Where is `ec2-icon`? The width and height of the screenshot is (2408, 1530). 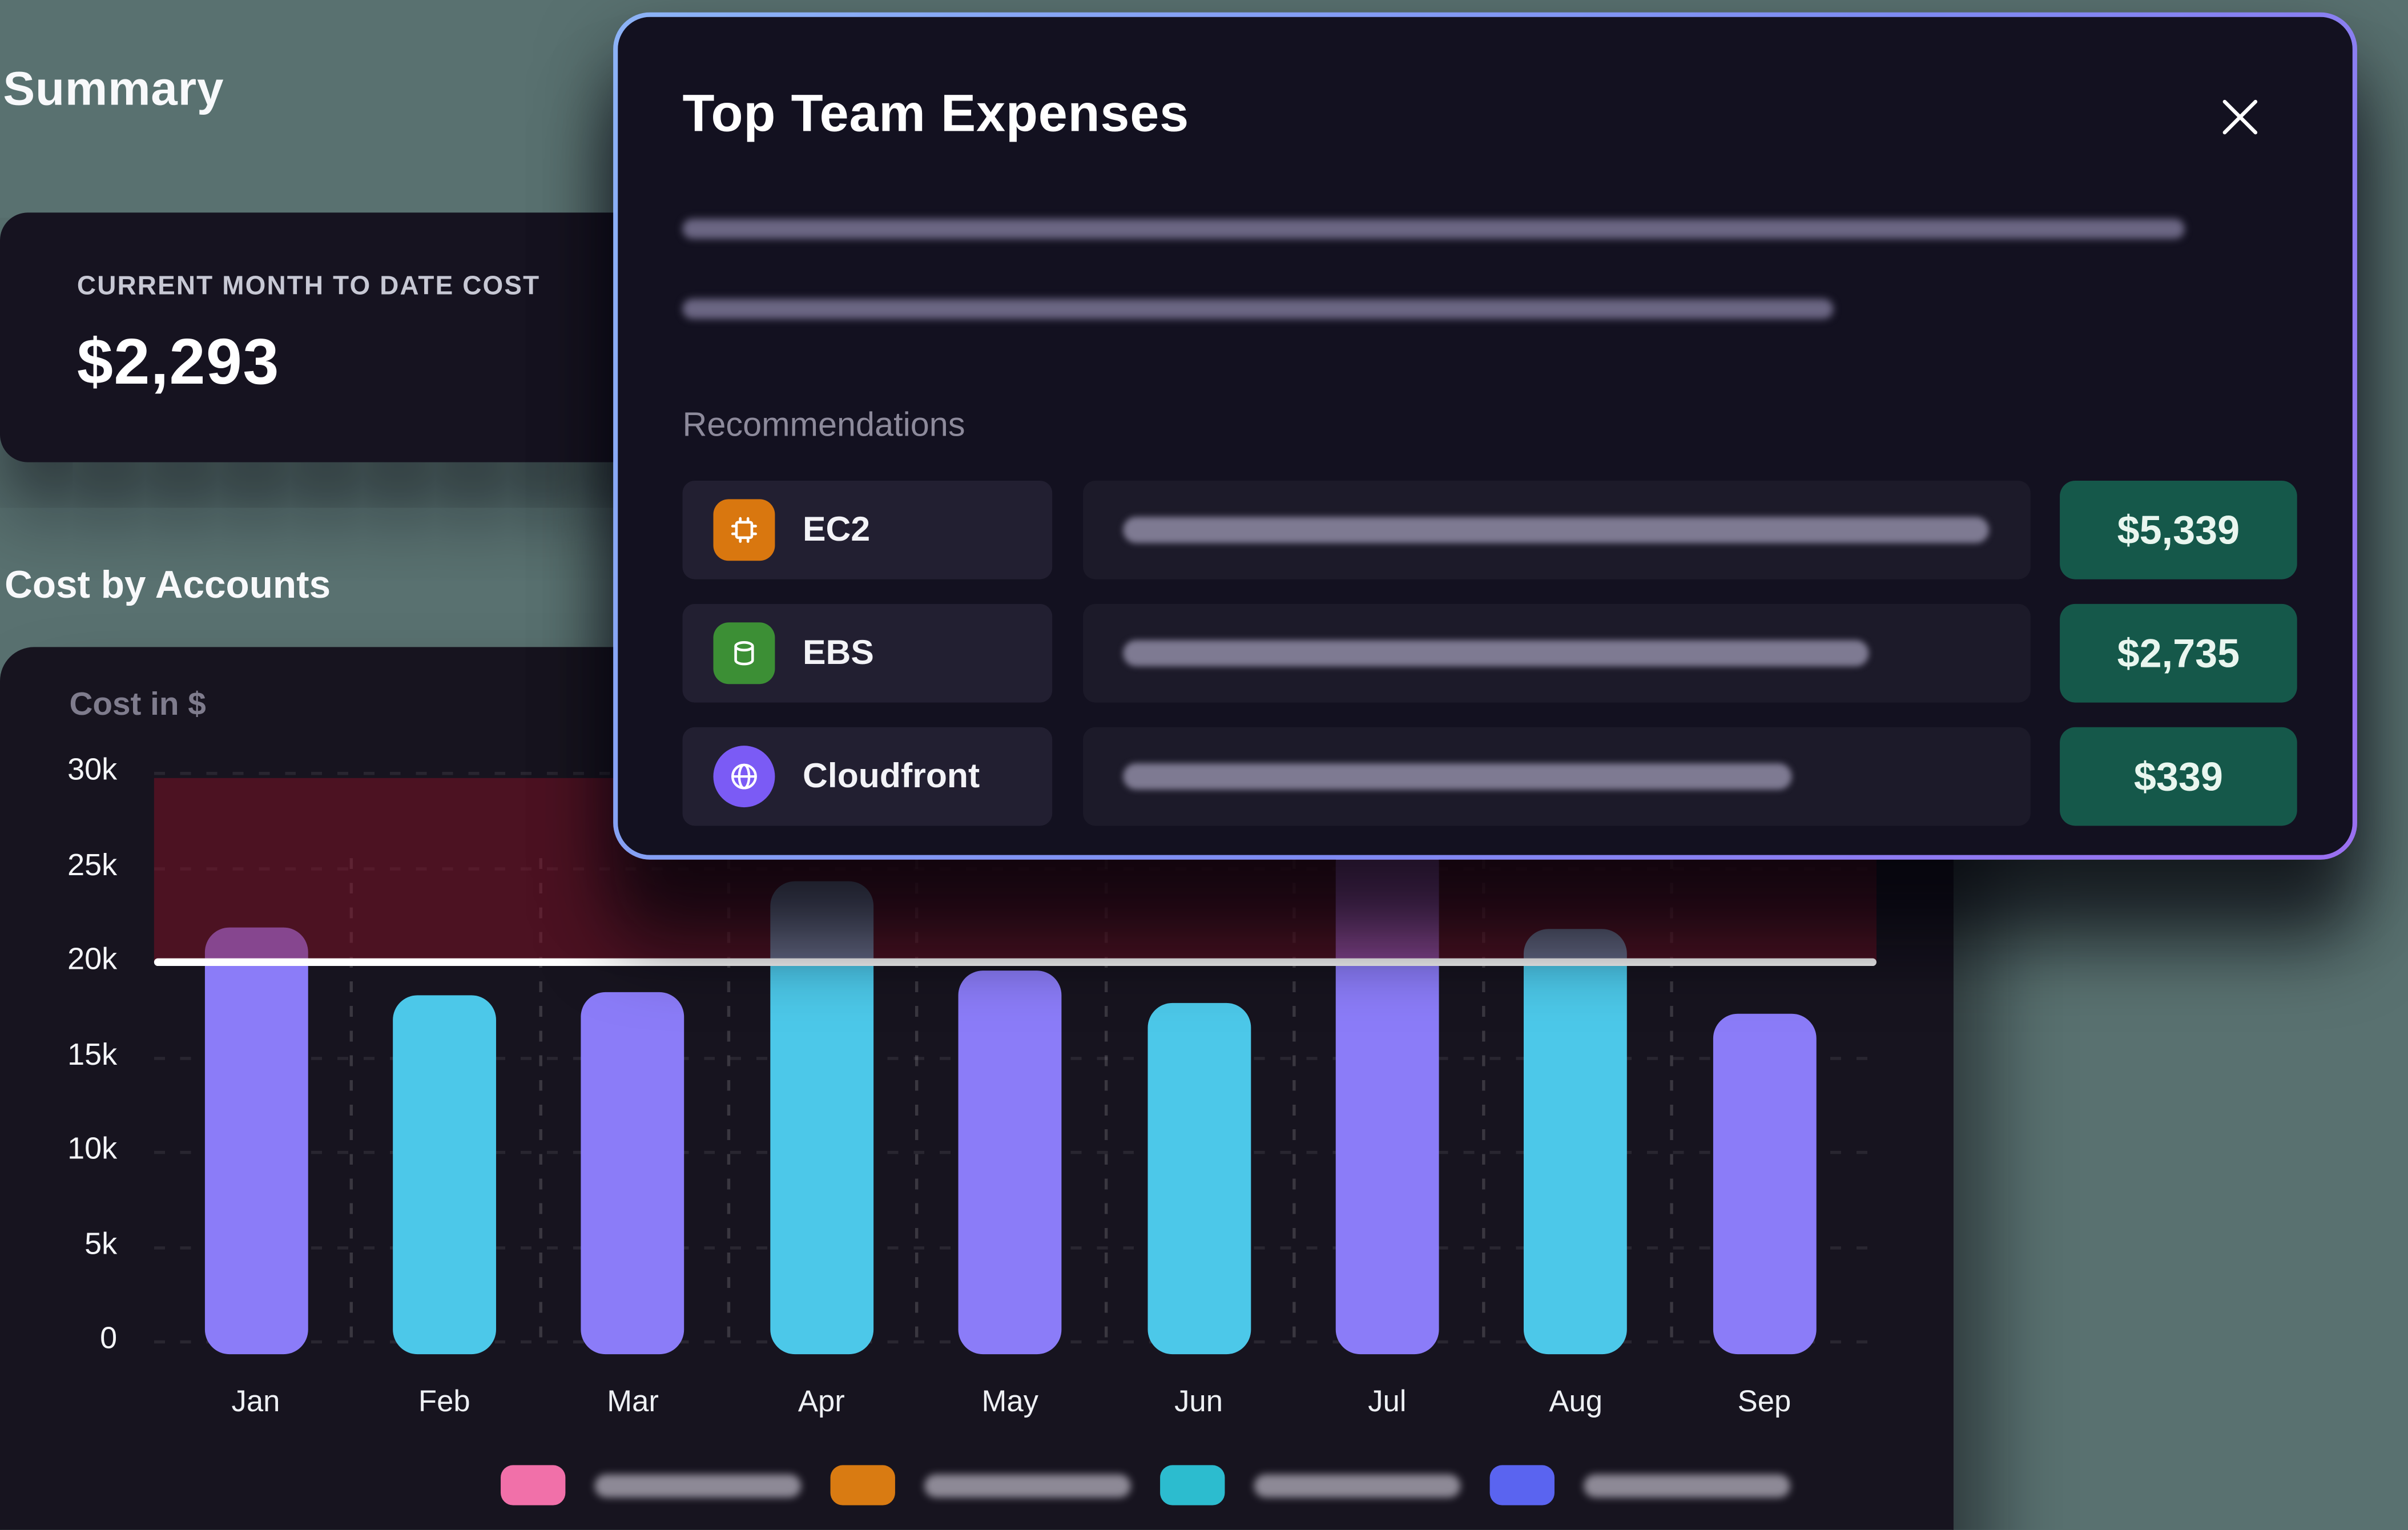 ec2-icon is located at coordinates (744, 530).